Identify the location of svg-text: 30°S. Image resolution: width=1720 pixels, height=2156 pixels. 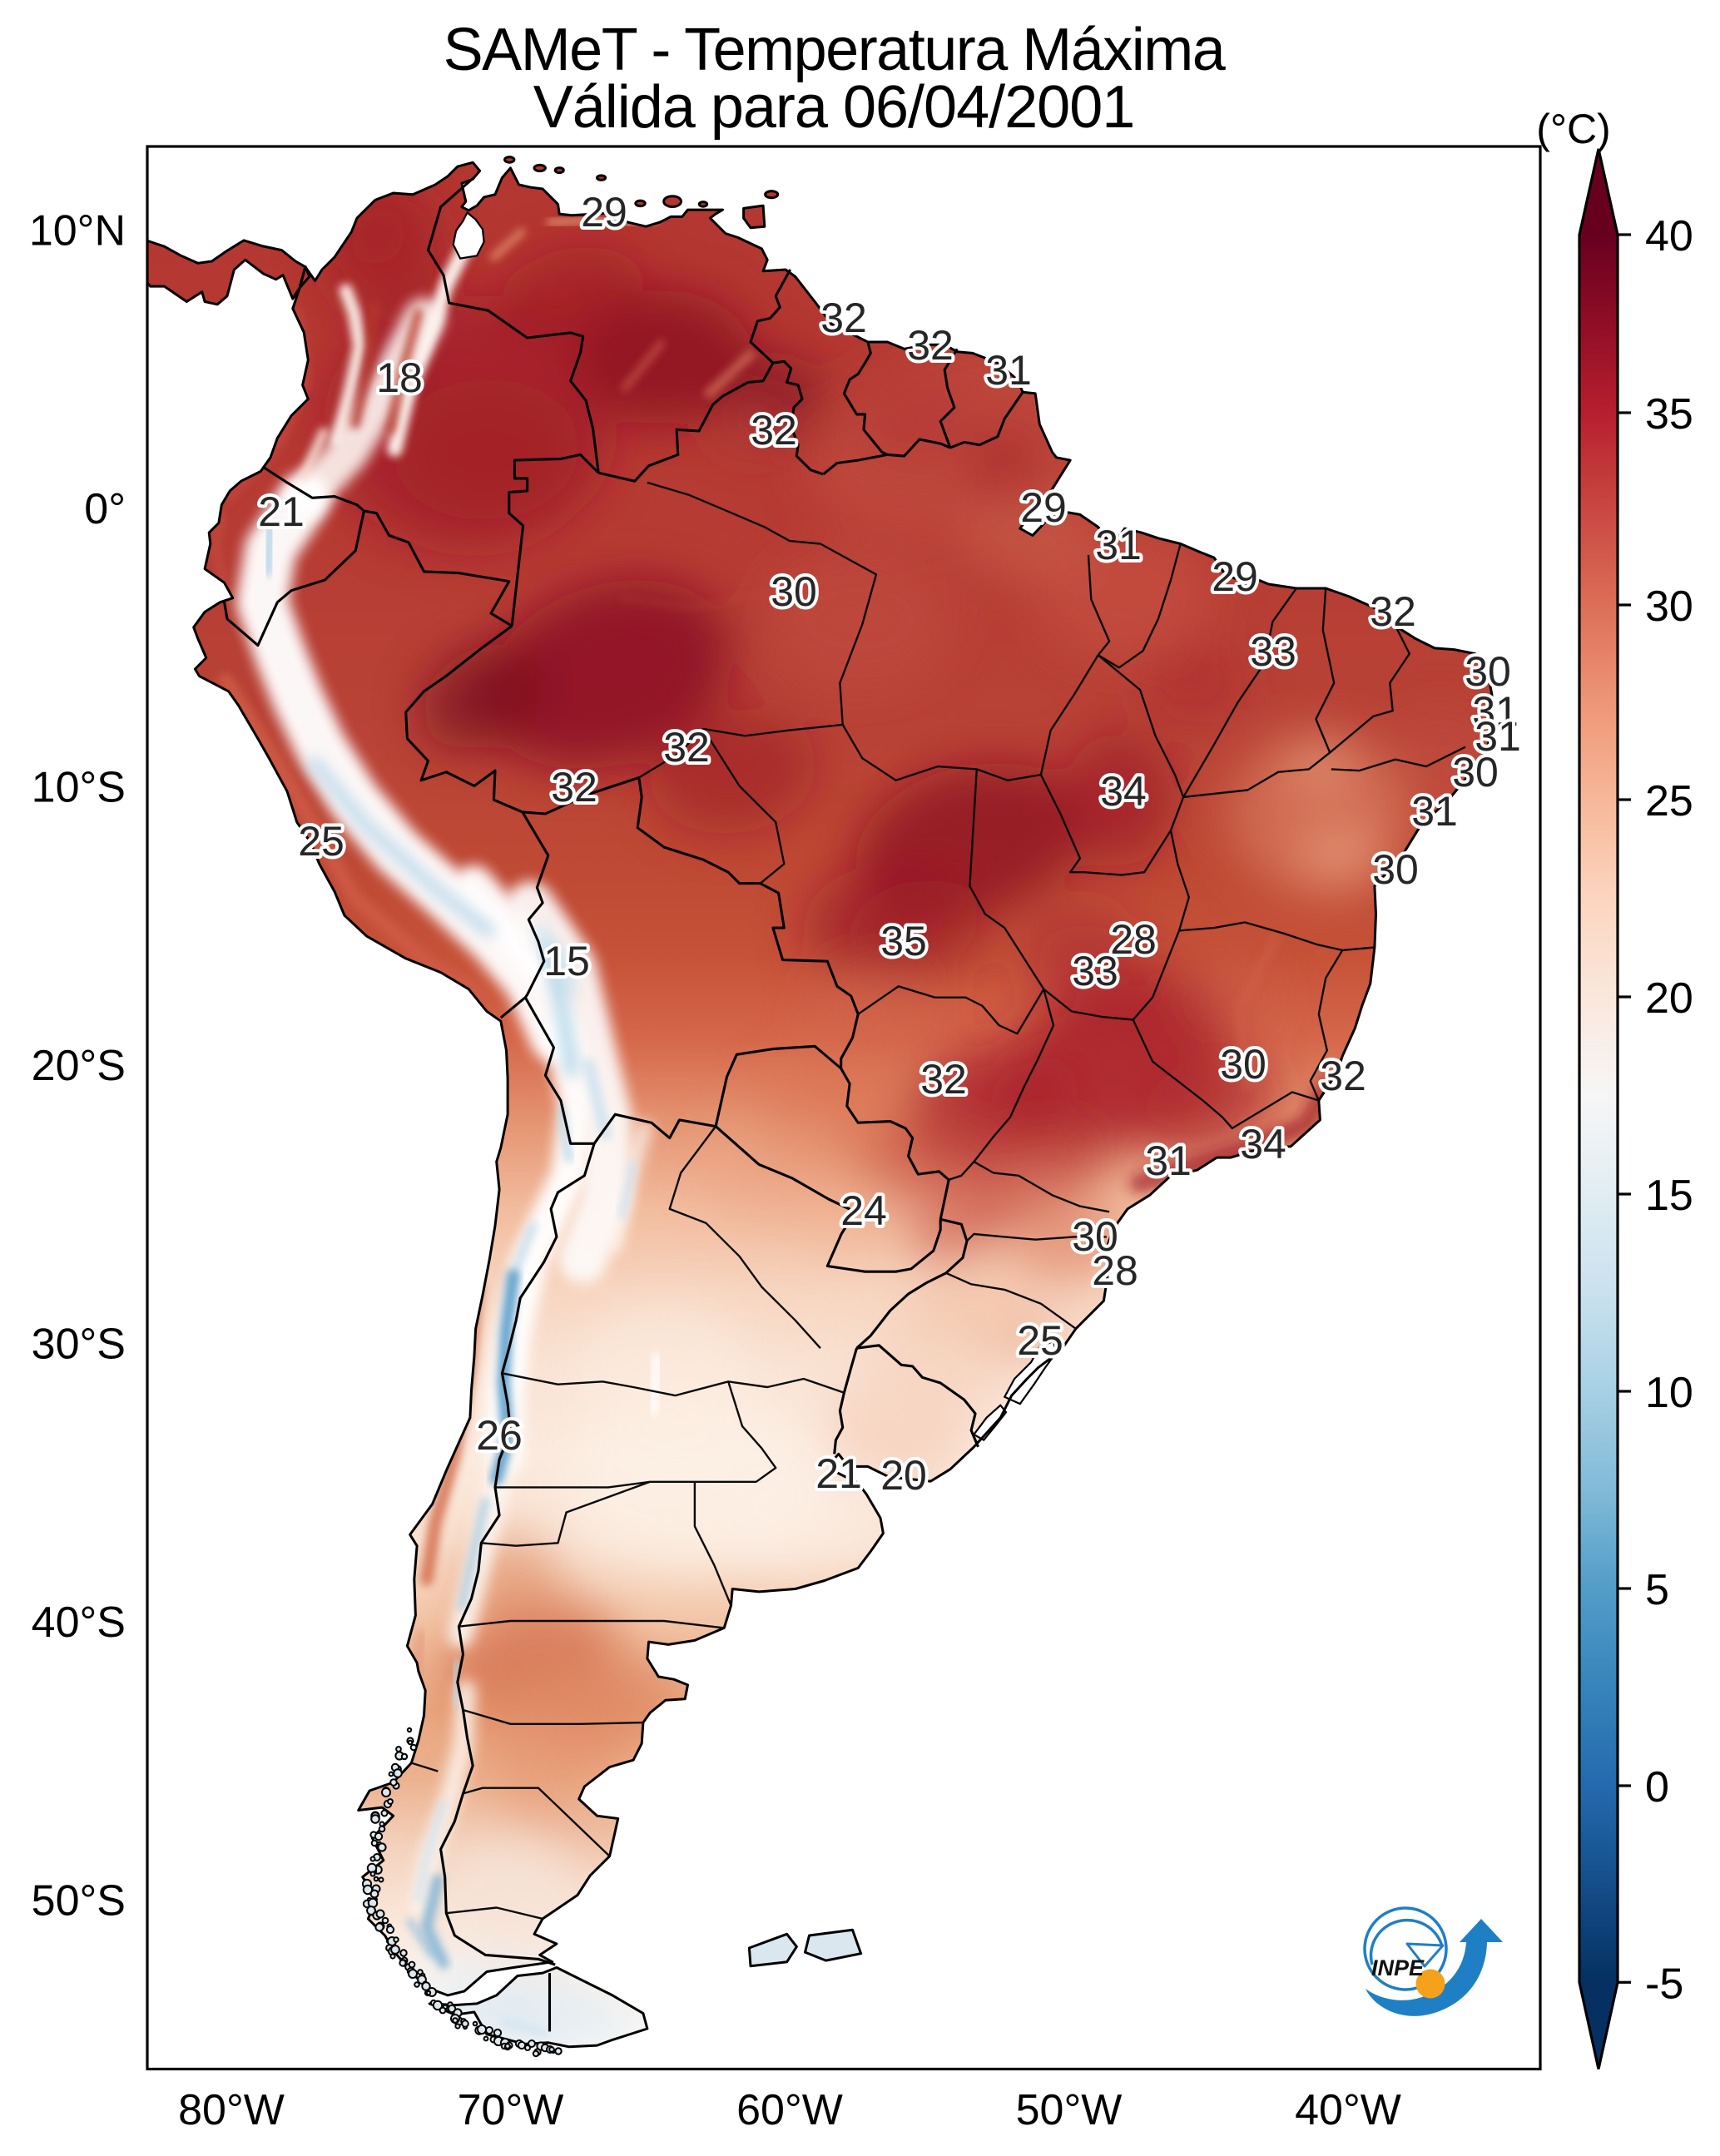
(79, 1345).